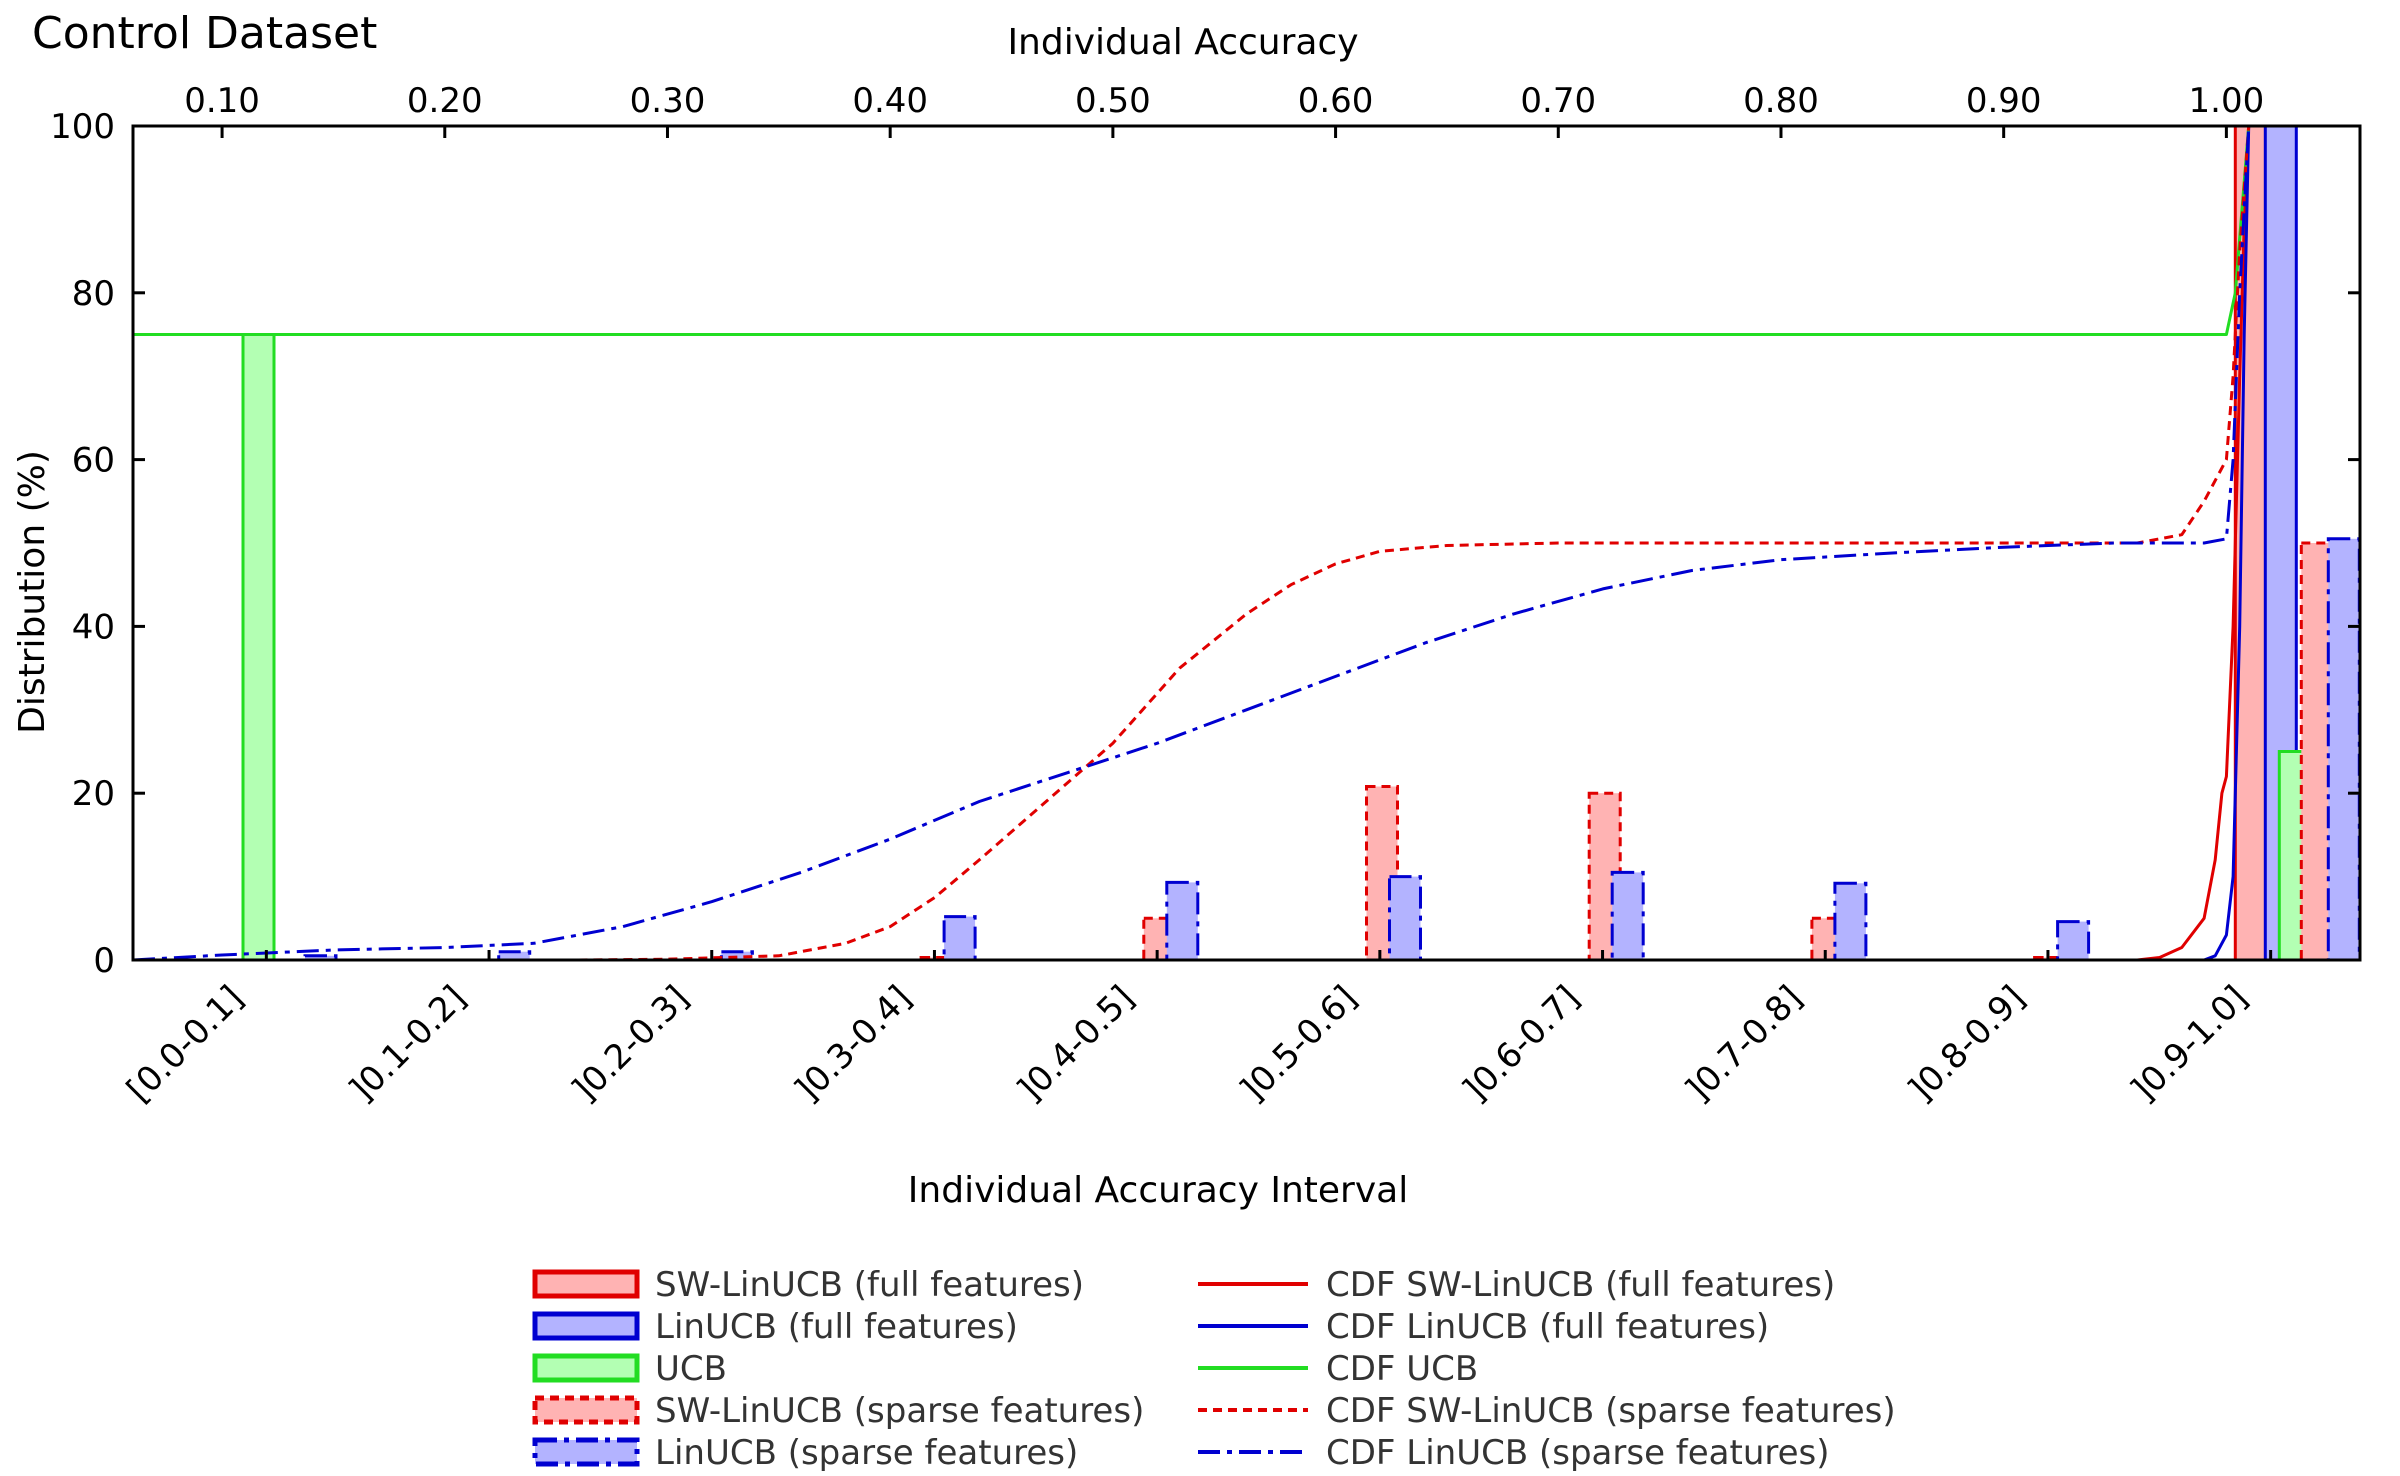 Image resolution: width=2400 pixels, height=1476 pixels. What do you see at coordinates (1299, 1044) in the screenshot?
I see `x-tick-label-5: ]0.5-0.6]` at bounding box center [1299, 1044].